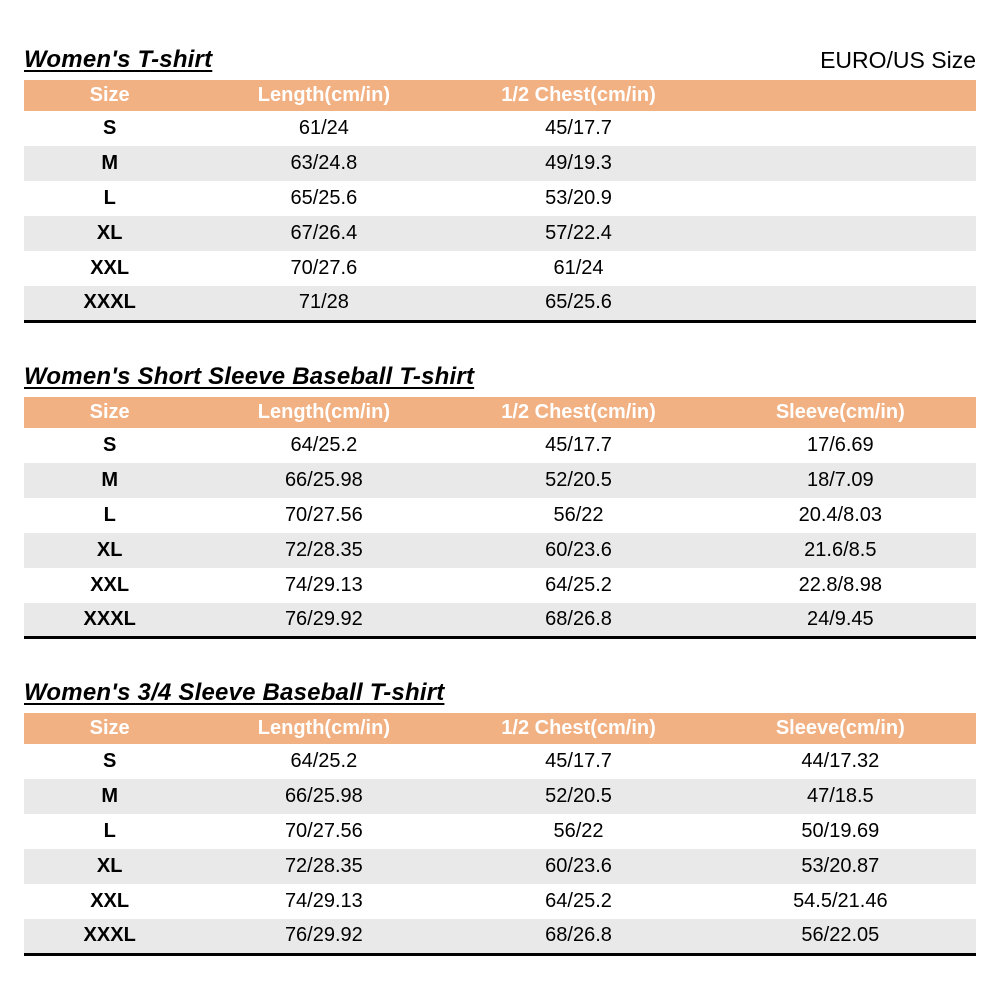  What do you see at coordinates (500, 60) in the screenshot?
I see `title-row: Women's T-shirt EURO/US Size` at bounding box center [500, 60].